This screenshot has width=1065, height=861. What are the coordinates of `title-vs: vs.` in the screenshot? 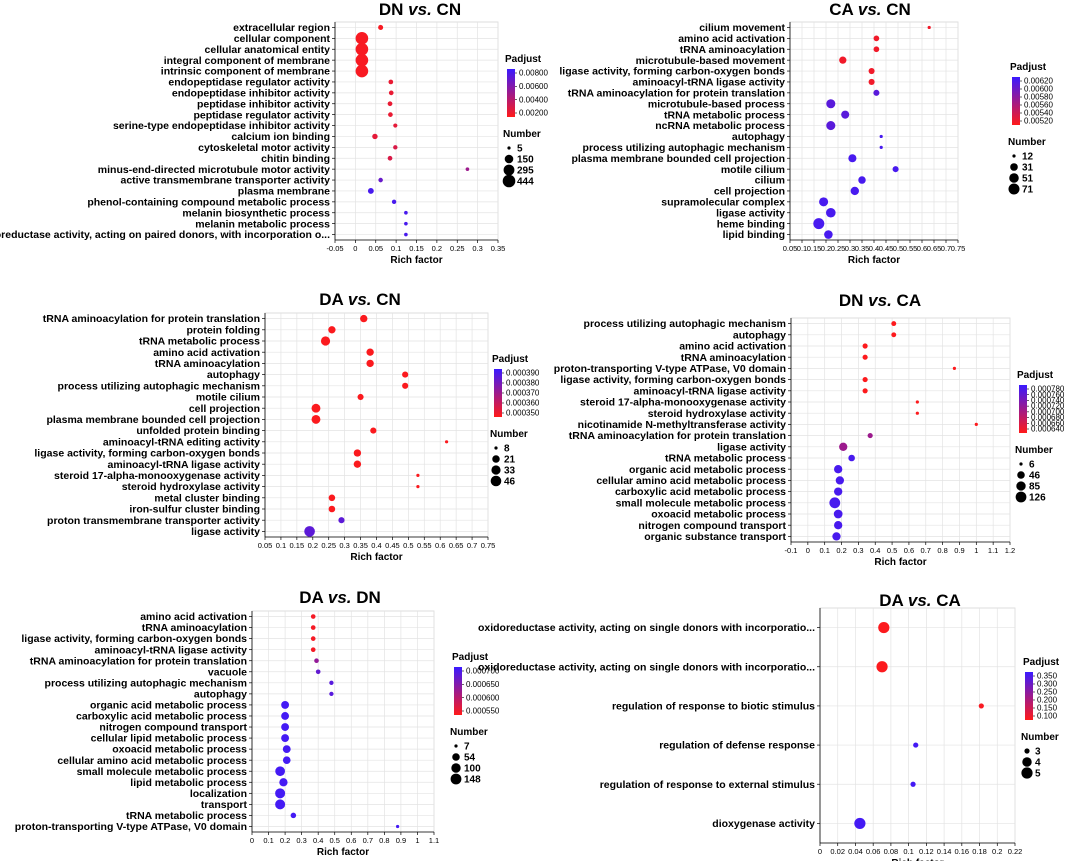 It's located at (870, 9).